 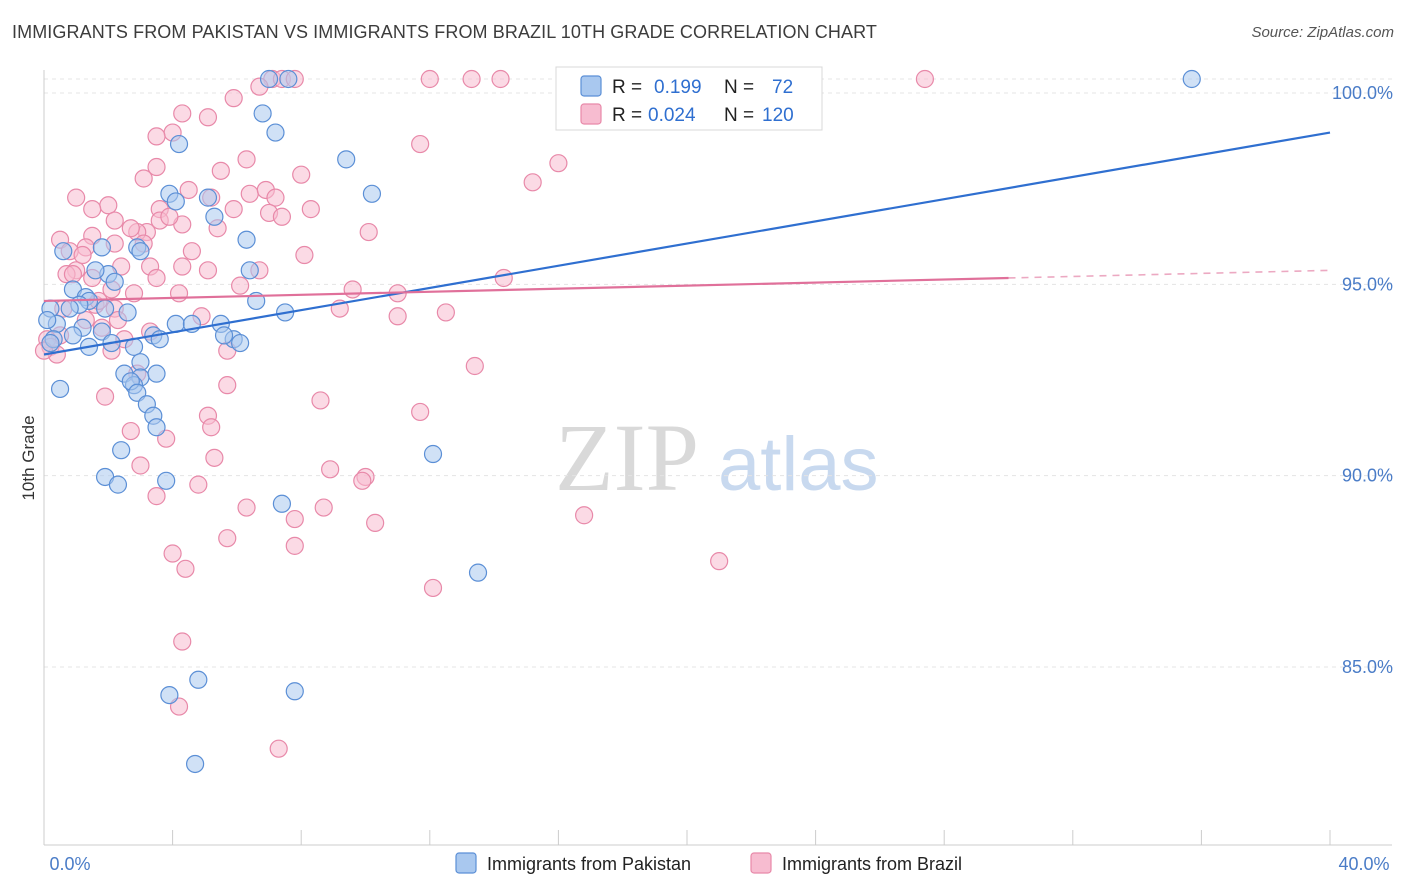 What do you see at coordinates (1367, 284) in the screenshot?
I see `y-tick-label: 95.0%` at bounding box center [1367, 284].